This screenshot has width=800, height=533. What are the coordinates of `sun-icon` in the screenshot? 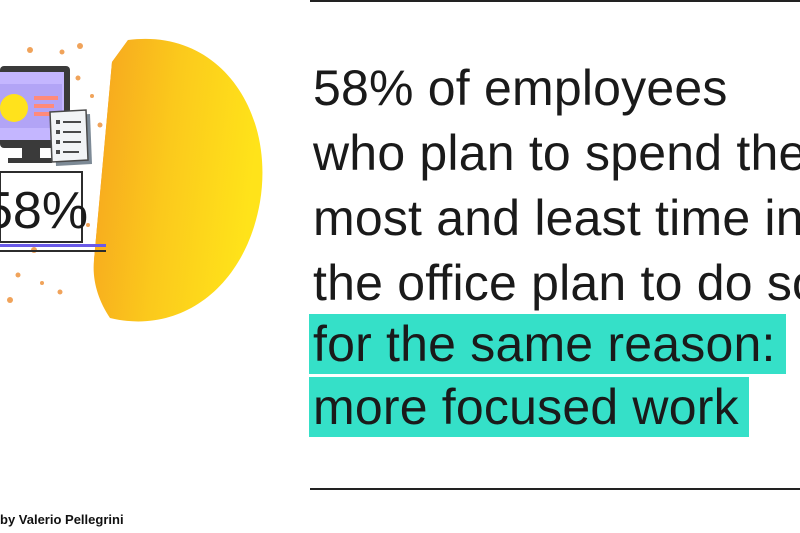 It's located at (14, 108).